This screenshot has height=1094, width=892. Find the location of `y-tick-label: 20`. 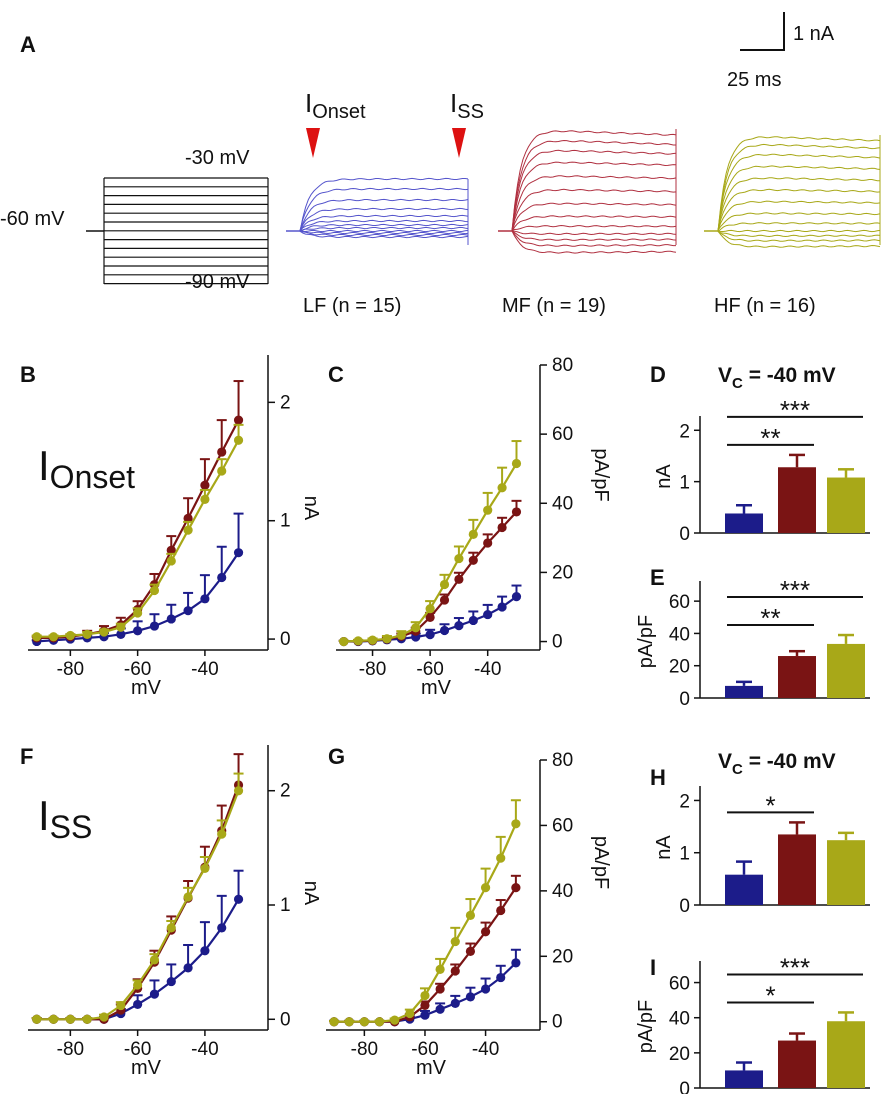

y-tick-label: 20 is located at coordinates (679, 667).